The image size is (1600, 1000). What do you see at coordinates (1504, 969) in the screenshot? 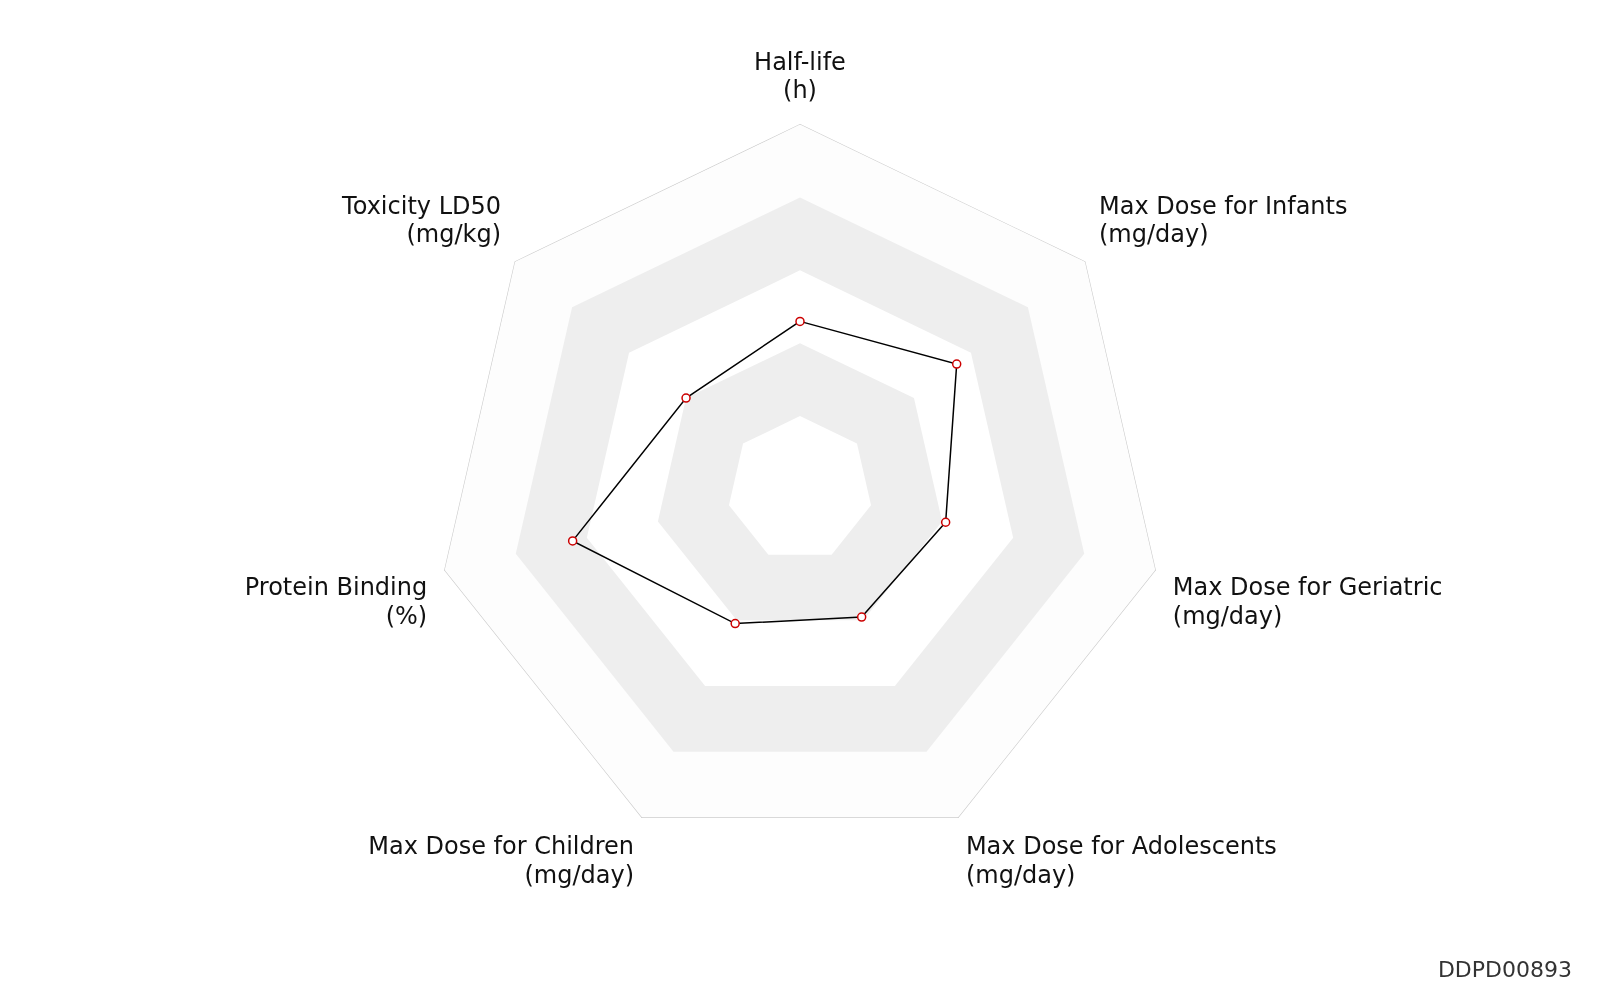
I see `text: DDPD00893` at bounding box center [1504, 969].